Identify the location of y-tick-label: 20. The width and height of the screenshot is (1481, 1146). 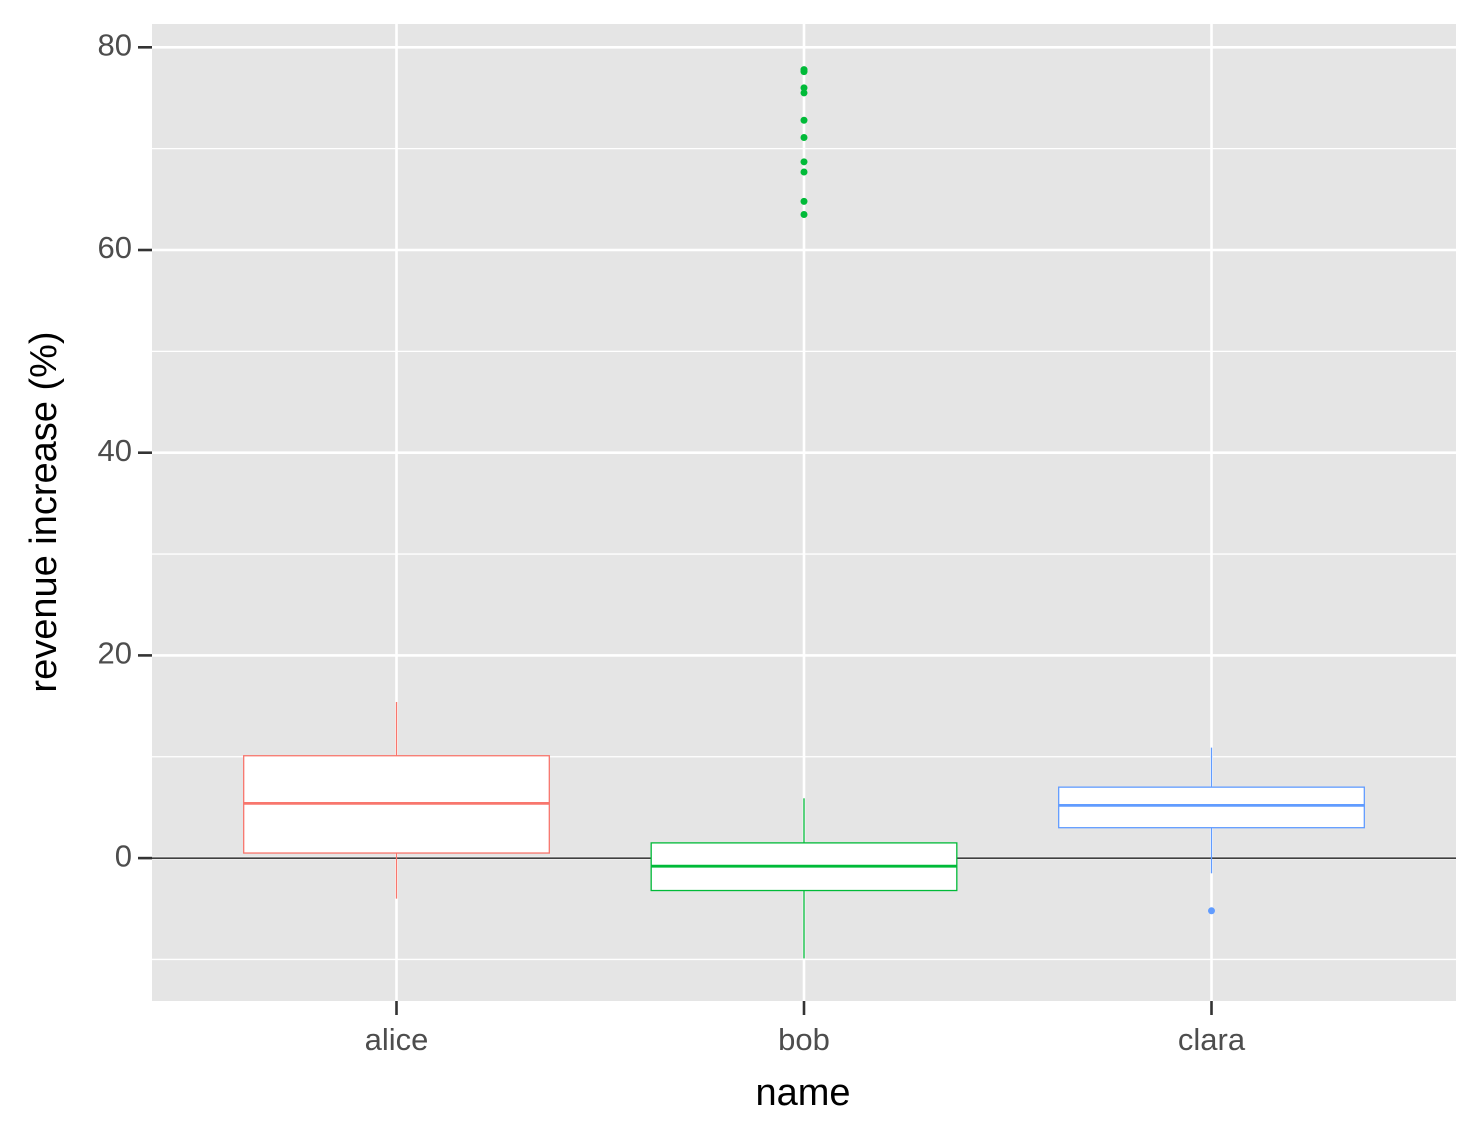
(115, 653).